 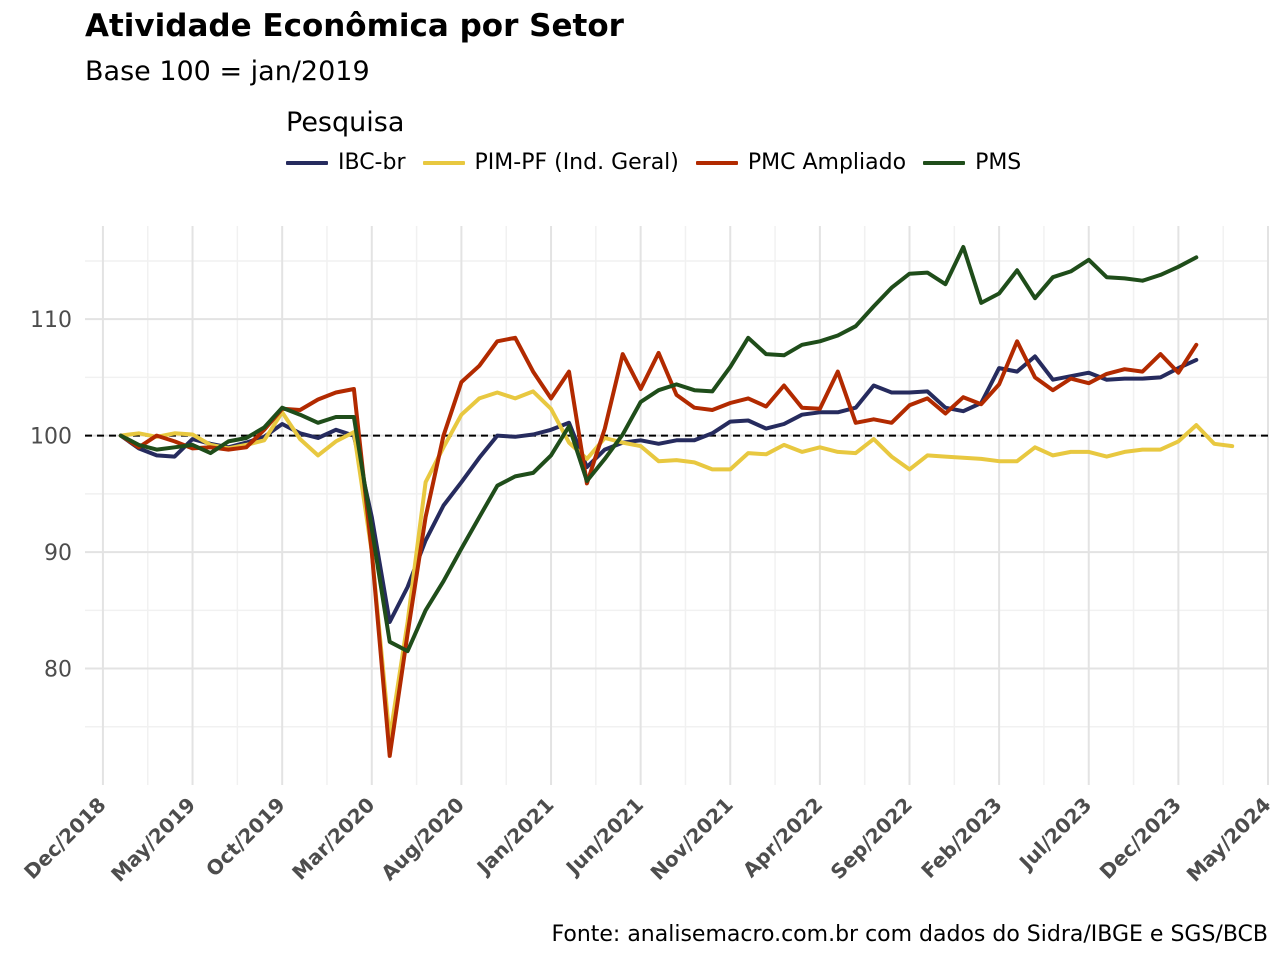 What do you see at coordinates (58, 553) in the screenshot?
I see `y-tick-label: 90` at bounding box center [58, 553].